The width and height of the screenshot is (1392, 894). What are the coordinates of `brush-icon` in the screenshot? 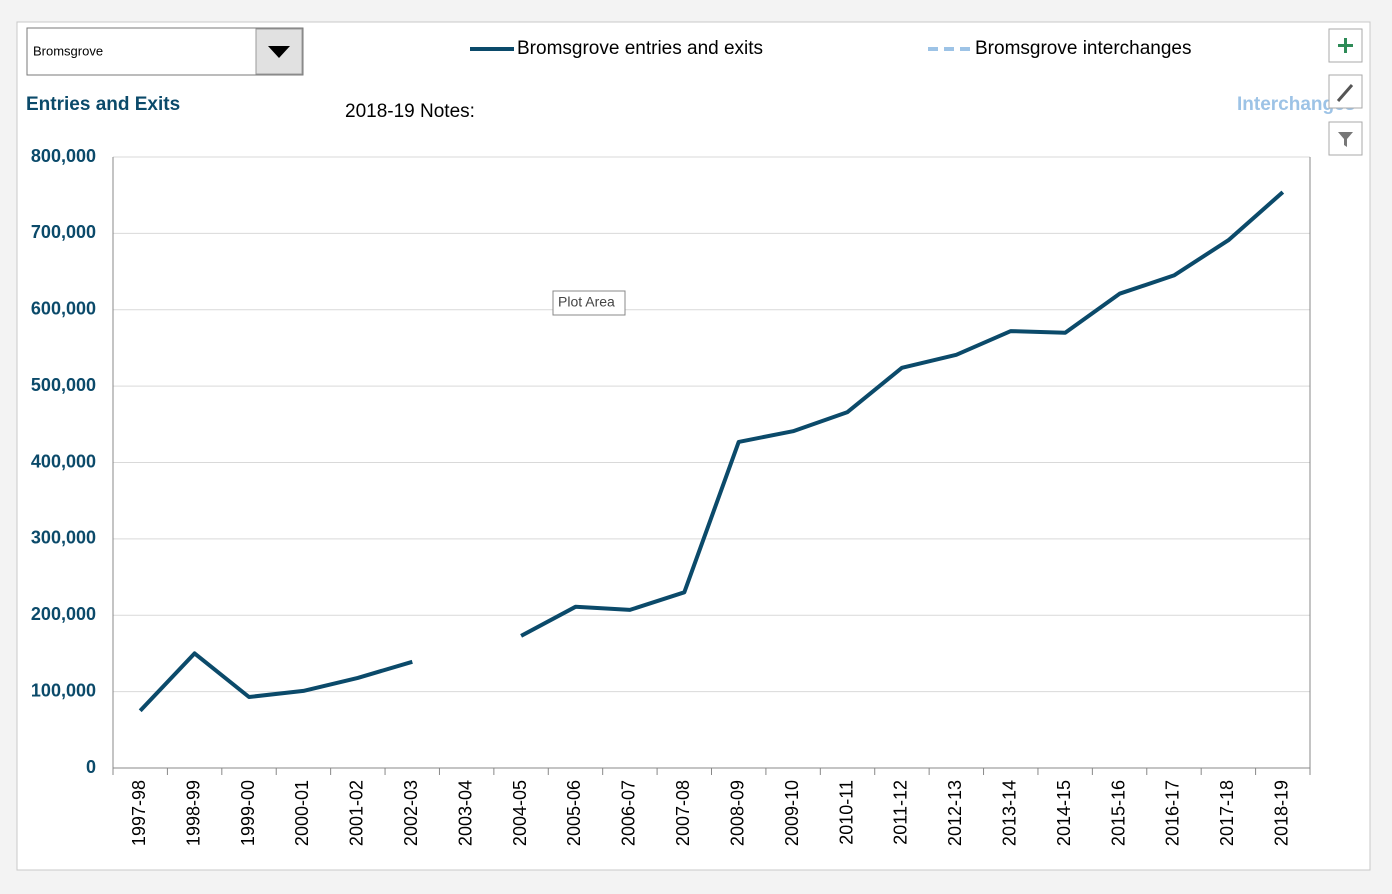 It's located at (1345, 93).